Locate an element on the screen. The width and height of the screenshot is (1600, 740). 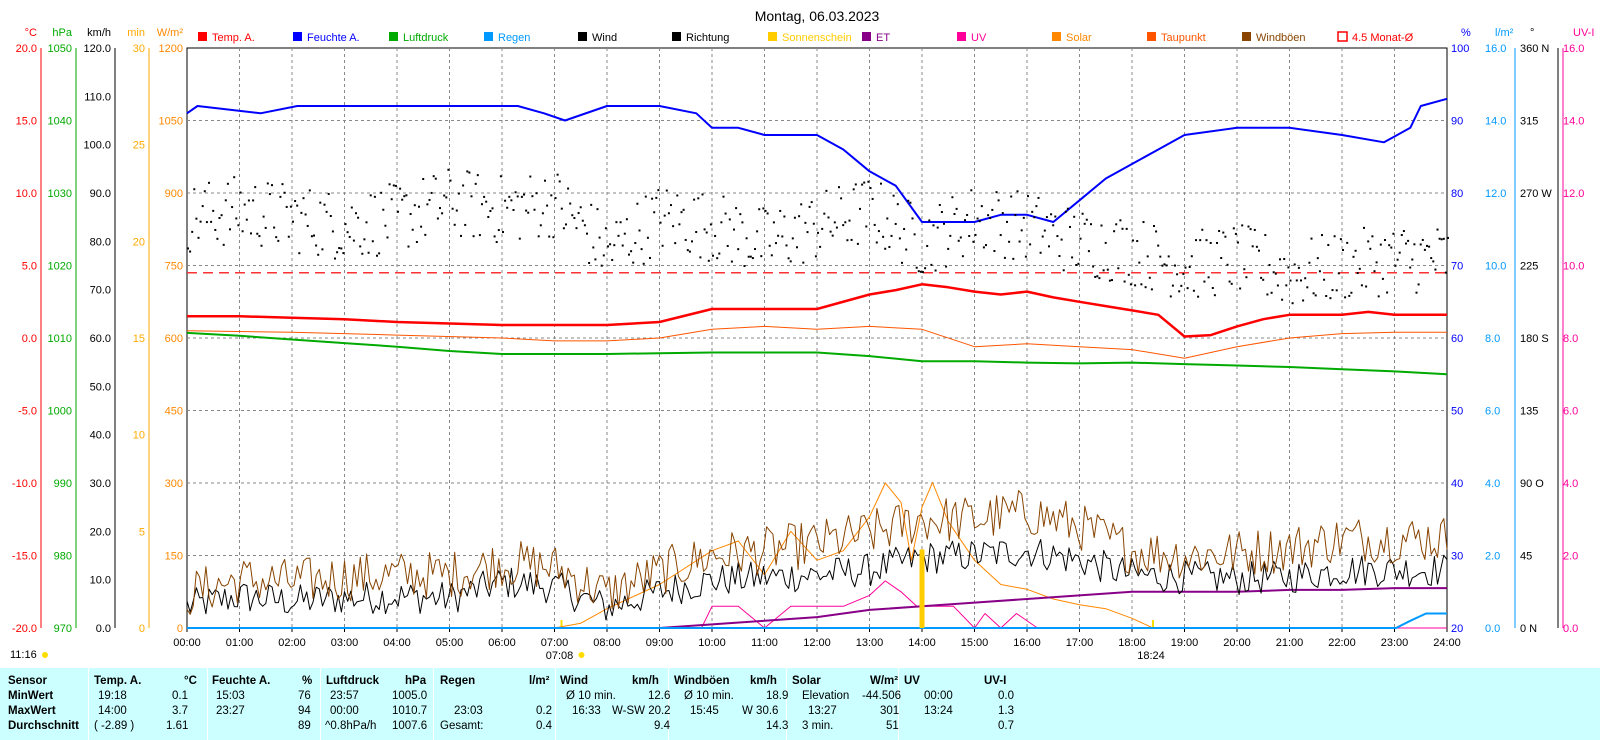
series-regen is located at coordinates (817, 620).